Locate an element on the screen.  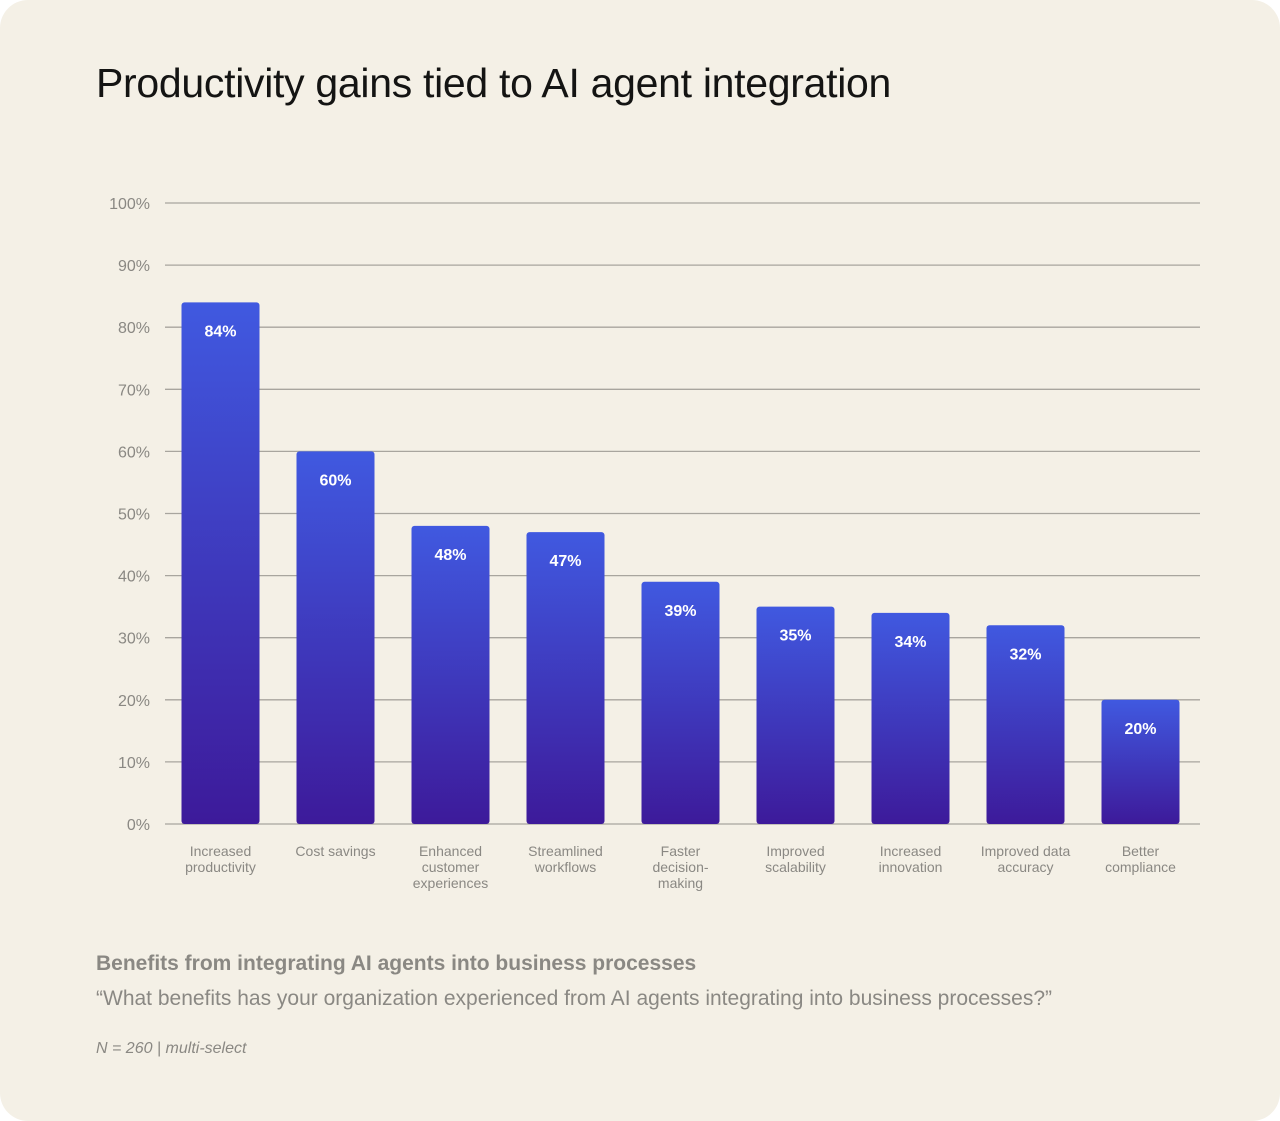
data-label: 35% is located at coordinates (795, 636).